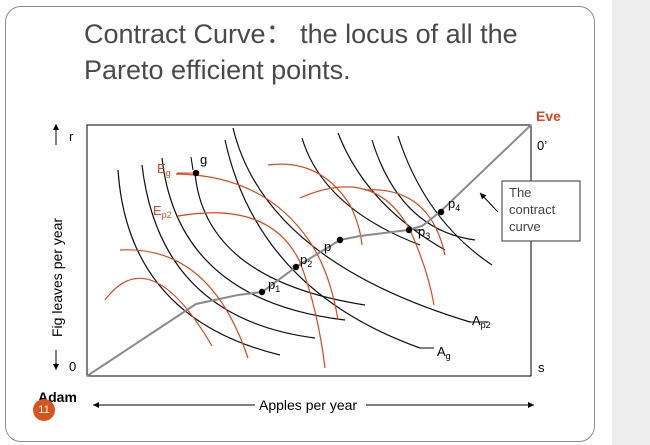 The width and height of the screenshot is (650, 445). I want to click on efficient-points, so click(318, 232).